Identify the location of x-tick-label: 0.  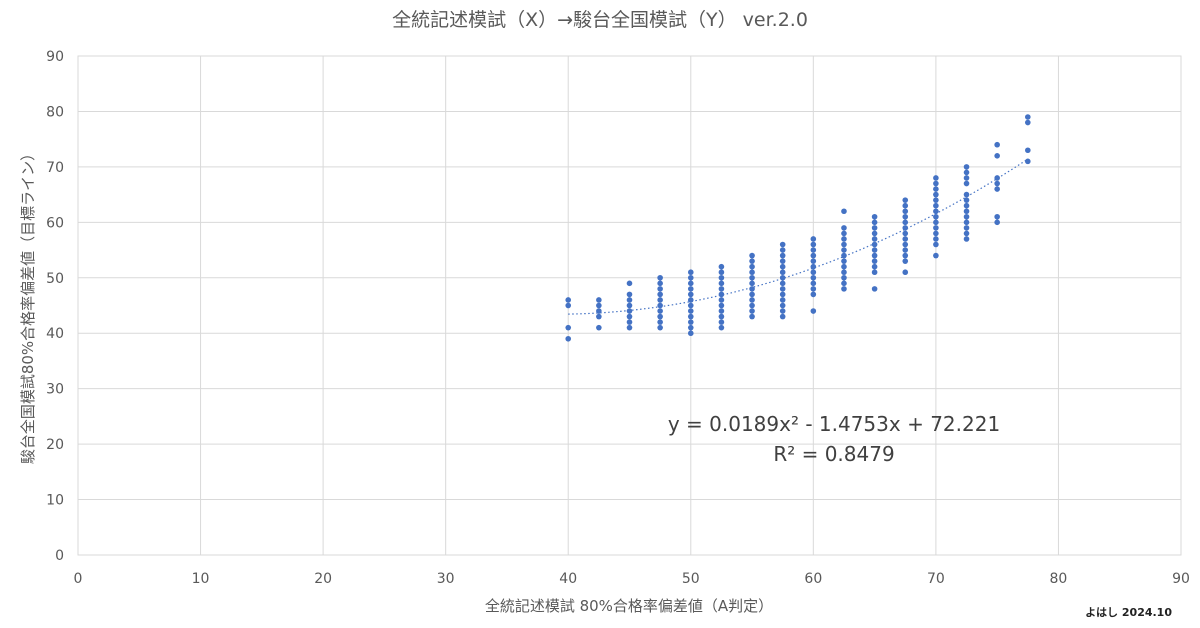
(78, 579).